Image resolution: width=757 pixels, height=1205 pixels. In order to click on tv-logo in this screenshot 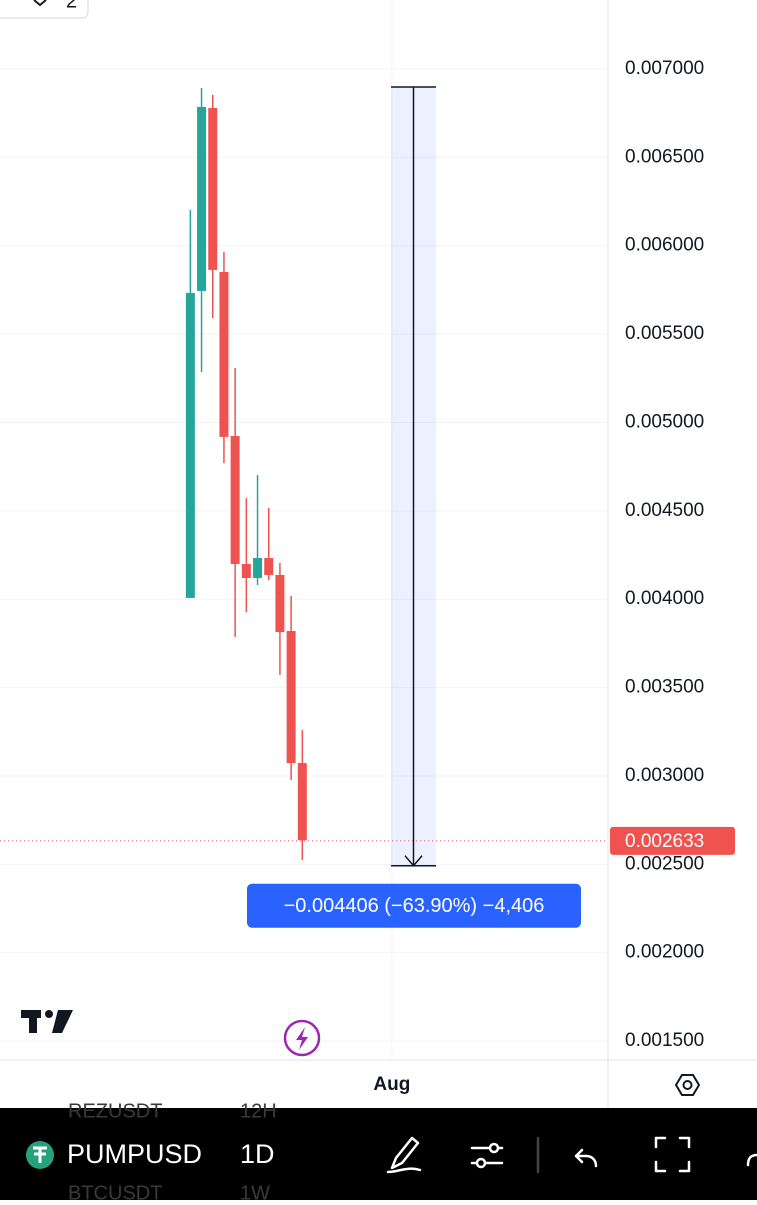, I will do `click(47, 1021)`.